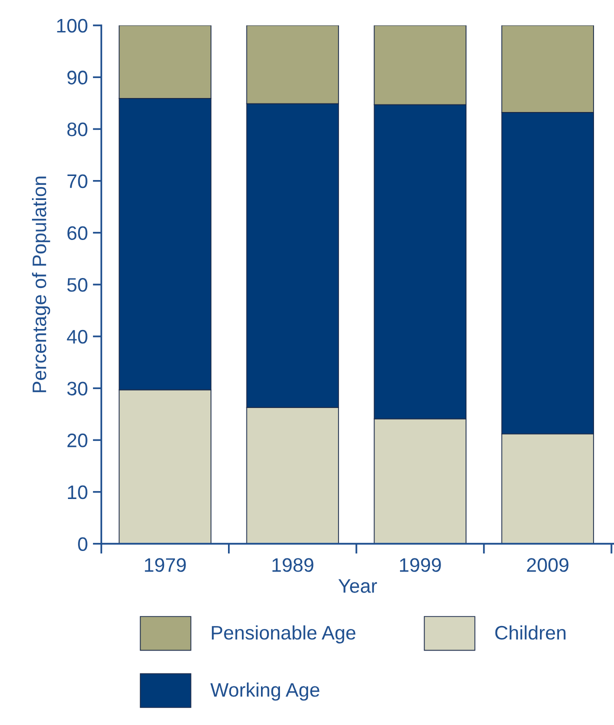 Image resolution: width=614 pixels, height=725 pixels. What do you see at coordinates (77, 233) in the screenshot?
I see `y-tick-label: 60` at bounding box center [77, 233].